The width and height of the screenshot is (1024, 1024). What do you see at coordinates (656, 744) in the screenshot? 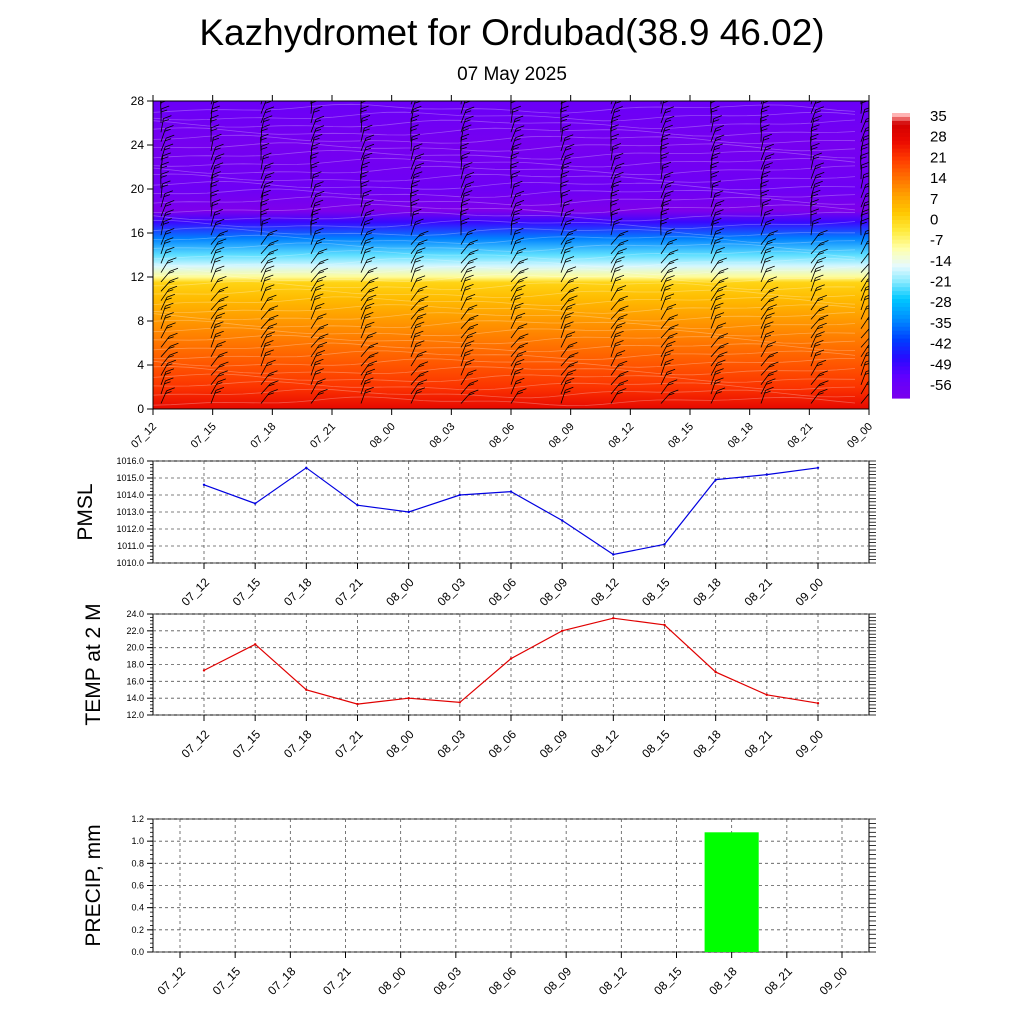
I see `x-tick-label: 08_15` at bounding box center [656, 744].